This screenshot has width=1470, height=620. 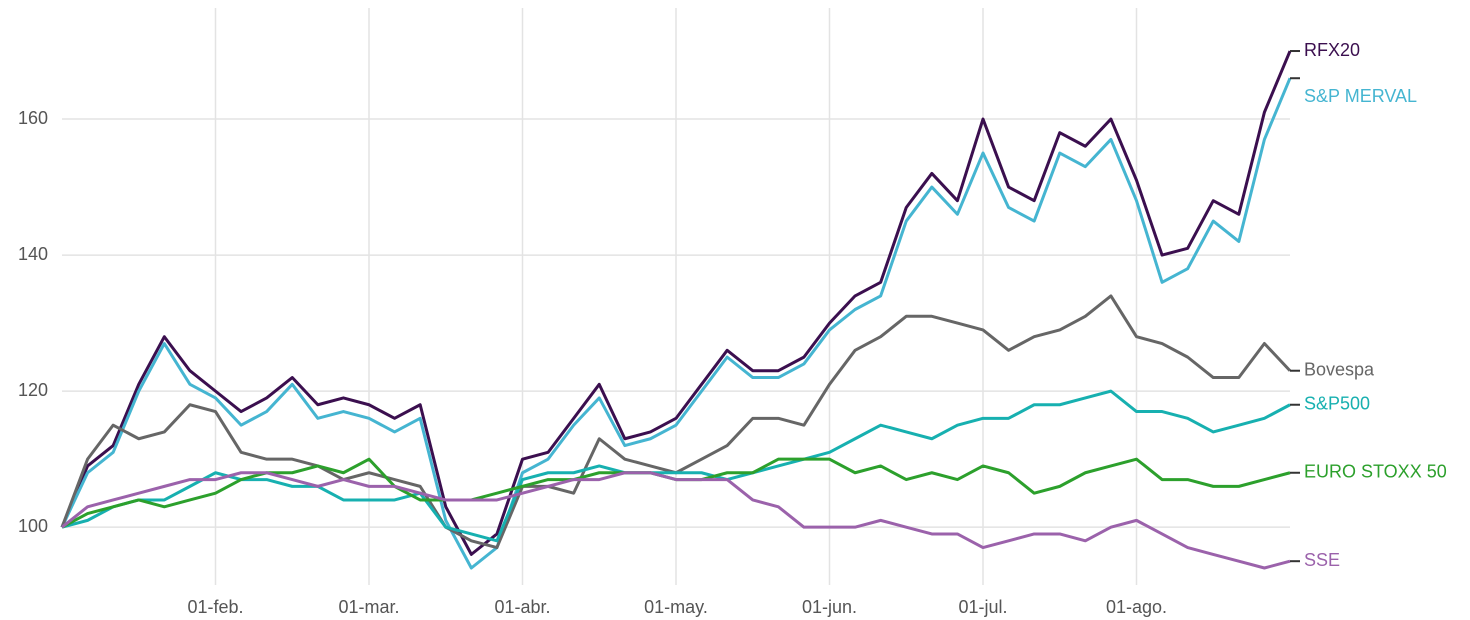 What do you see at coordinates (1332, 50) in the screenshot?
I see `series-label: RFX20` at bounding box center [1332, 50].